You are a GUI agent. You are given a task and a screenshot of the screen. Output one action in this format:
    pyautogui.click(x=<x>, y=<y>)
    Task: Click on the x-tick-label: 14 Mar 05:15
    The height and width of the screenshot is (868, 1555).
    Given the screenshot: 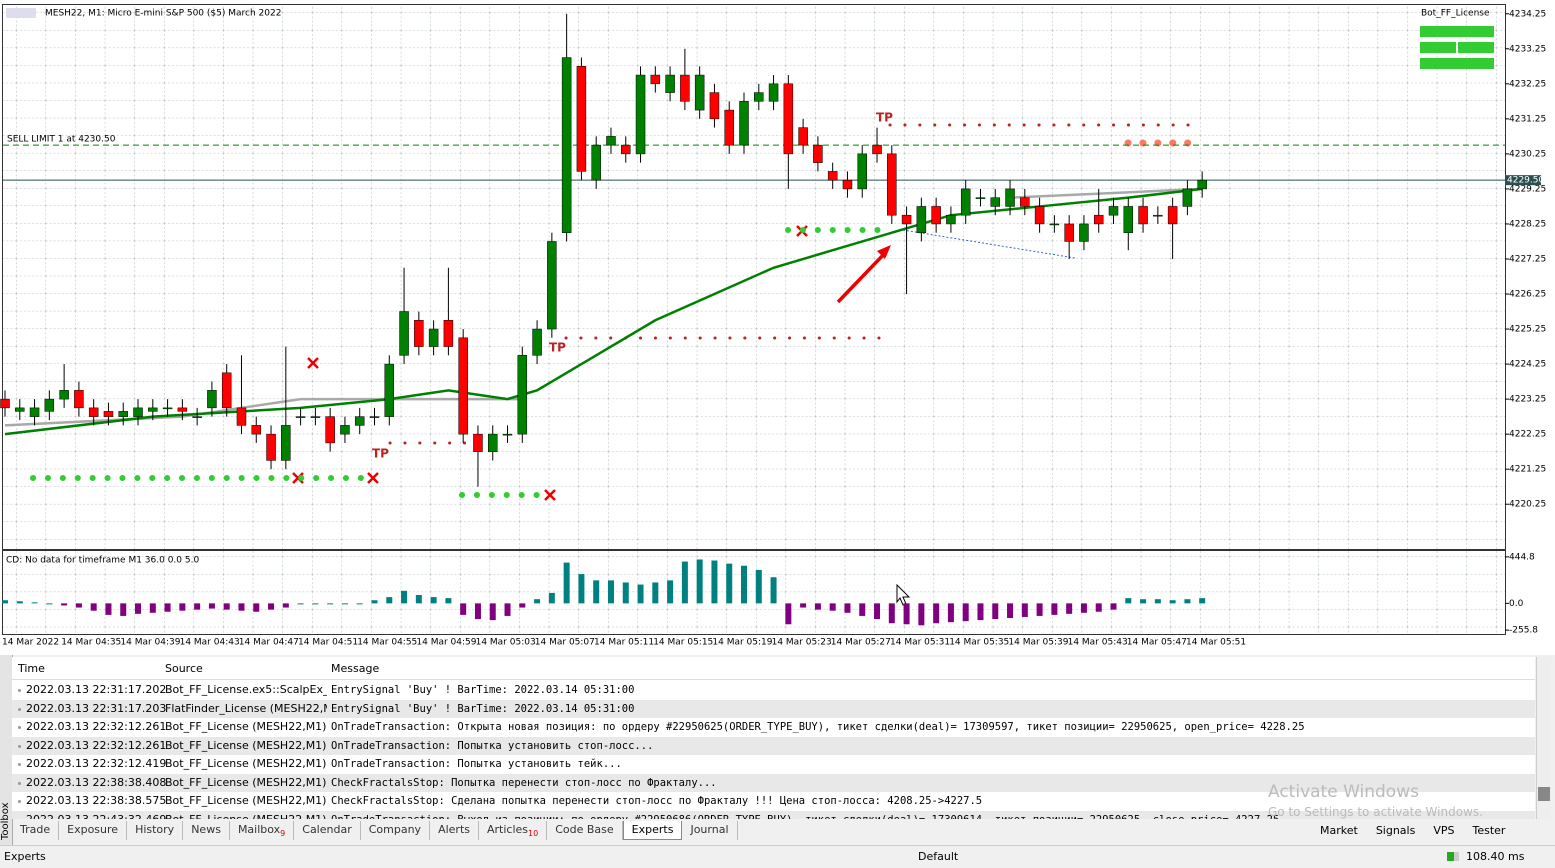 What is the action you would take?
    pyautogui.click(x=683, y=643)
    